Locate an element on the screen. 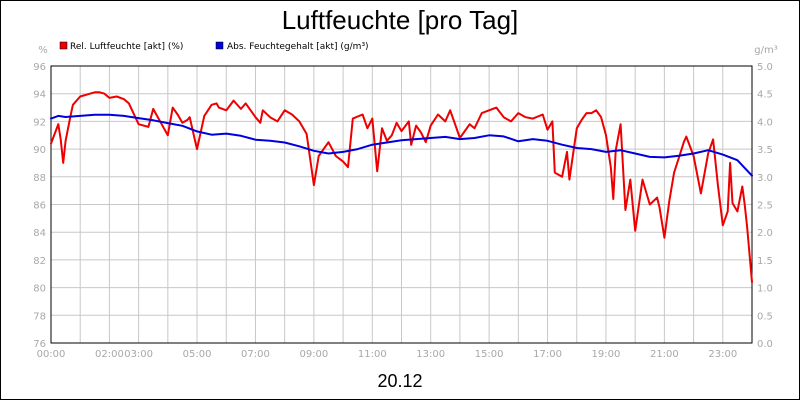  x-tick-label: 23:00 is located at coordinates (722, 354).